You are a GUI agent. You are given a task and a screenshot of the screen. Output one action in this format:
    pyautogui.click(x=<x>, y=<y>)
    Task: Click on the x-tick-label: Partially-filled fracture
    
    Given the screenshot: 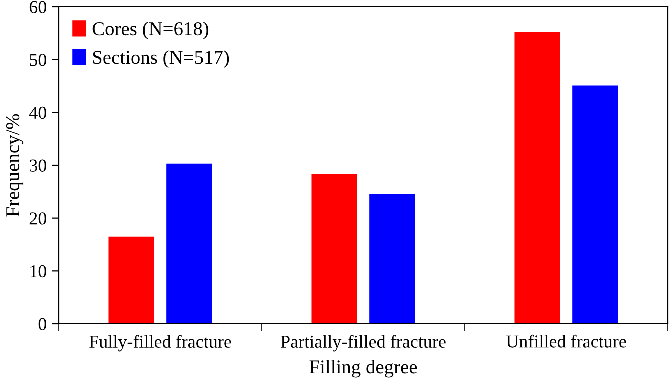 What is the action you would take?
    pyautogui.click(x=363, y=343)
    